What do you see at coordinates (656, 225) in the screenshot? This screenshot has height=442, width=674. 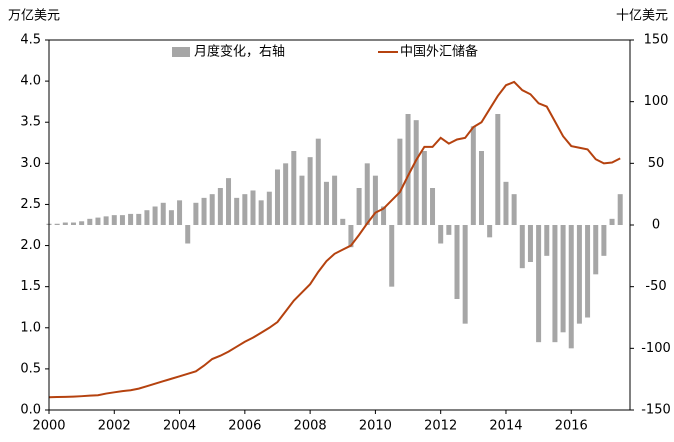 I see `y2-tick-label: 0` at bounding box center [656, 225].